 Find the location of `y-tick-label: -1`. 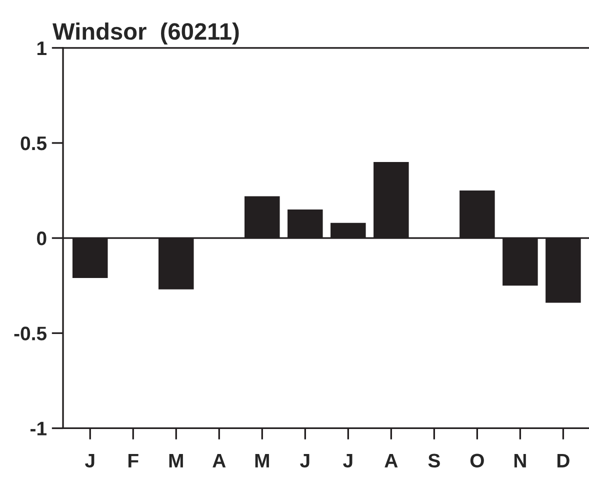

y-tick-label: -1 is located at coordinates (38, 429).